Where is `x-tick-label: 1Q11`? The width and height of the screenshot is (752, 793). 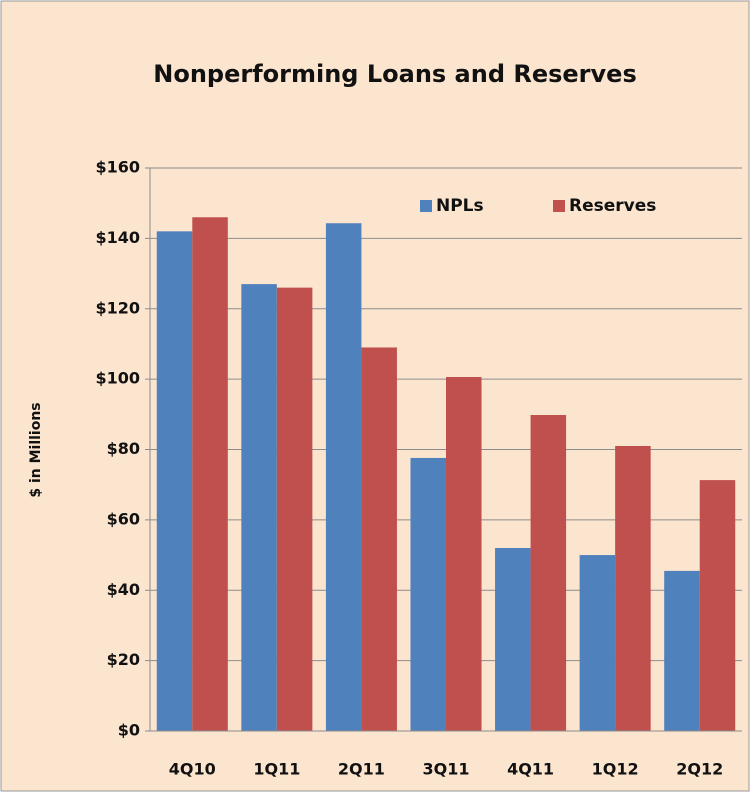
x-tick-label: 1Q11 is located at coordinates (276, 769).